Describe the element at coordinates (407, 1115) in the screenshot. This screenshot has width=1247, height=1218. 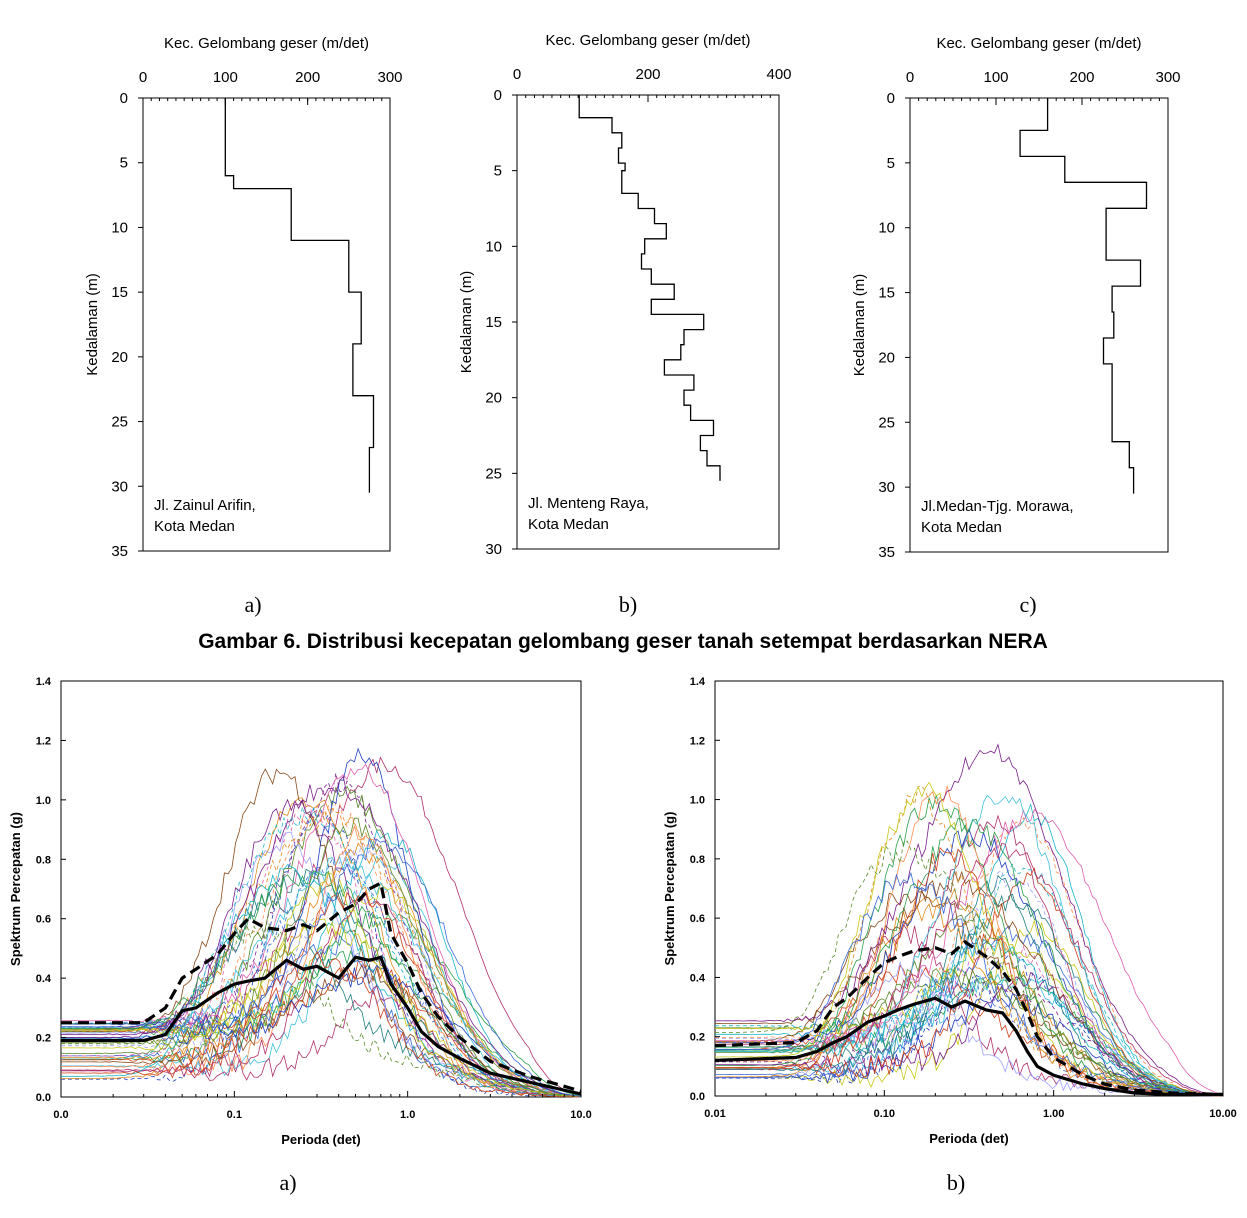
I see `x-tick-label: 1.0` at that location.